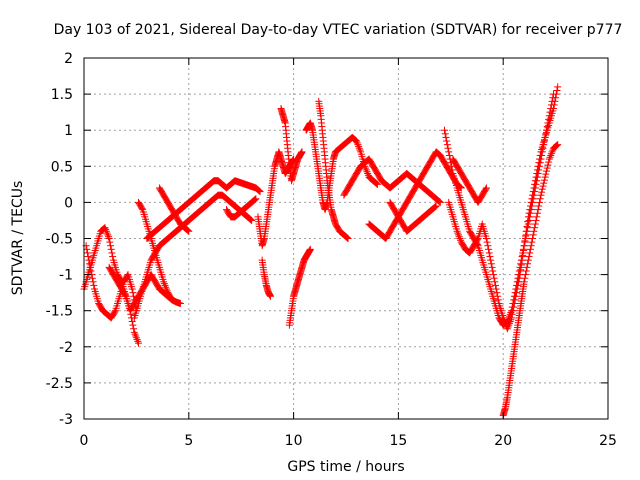 Image resolution: width=640 pixels, height=480 pixels. What do you see at coordinates (333, 169) in the screenshot?
I see `series-arc-n` at bounding box center [333, 169].